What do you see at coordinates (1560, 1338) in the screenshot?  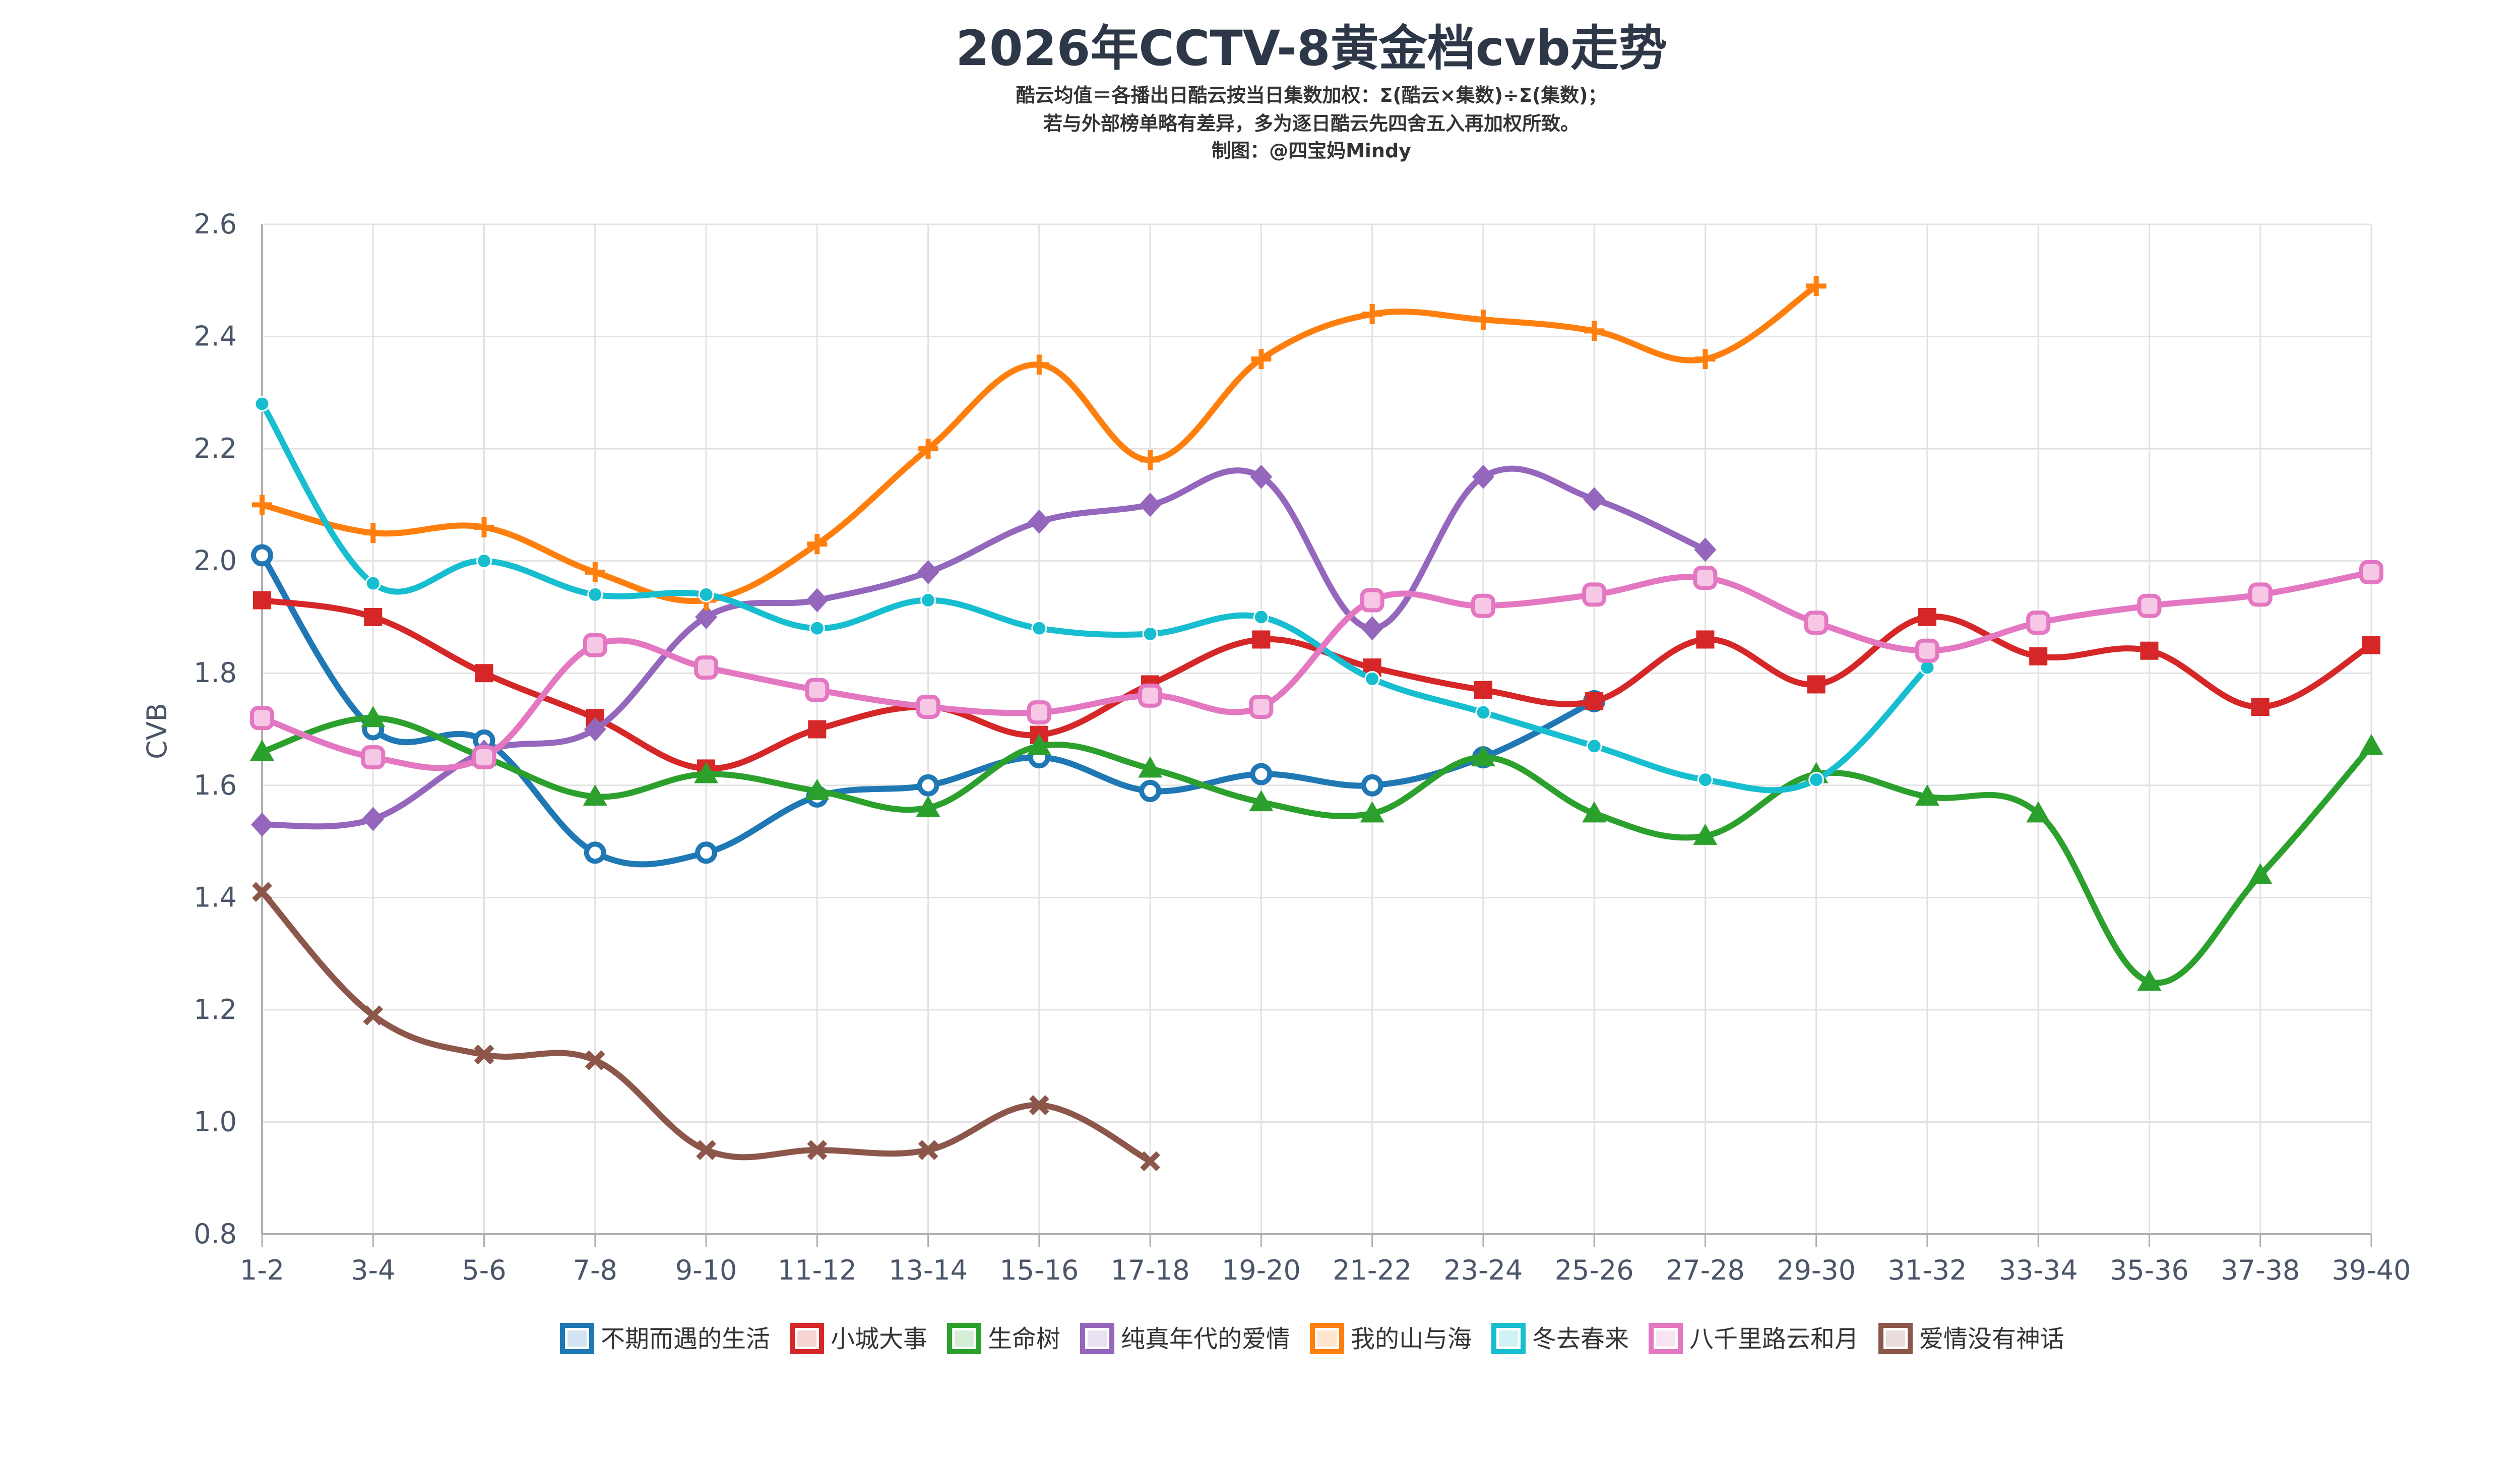 I see `legend-item: 冬去春来` at bounding box center [1560, 1338].